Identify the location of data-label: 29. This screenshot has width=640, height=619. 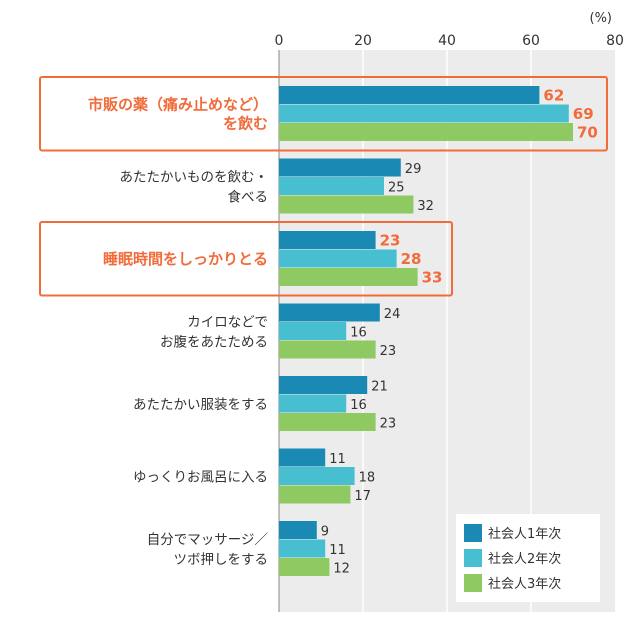
(413, 169).